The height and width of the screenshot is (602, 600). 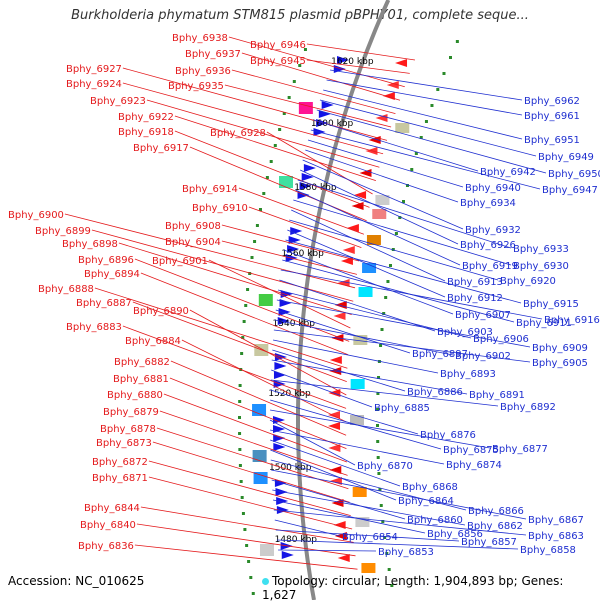 I want to click on left-gene-label: Bphy_6887, so click(x=104, y=303).